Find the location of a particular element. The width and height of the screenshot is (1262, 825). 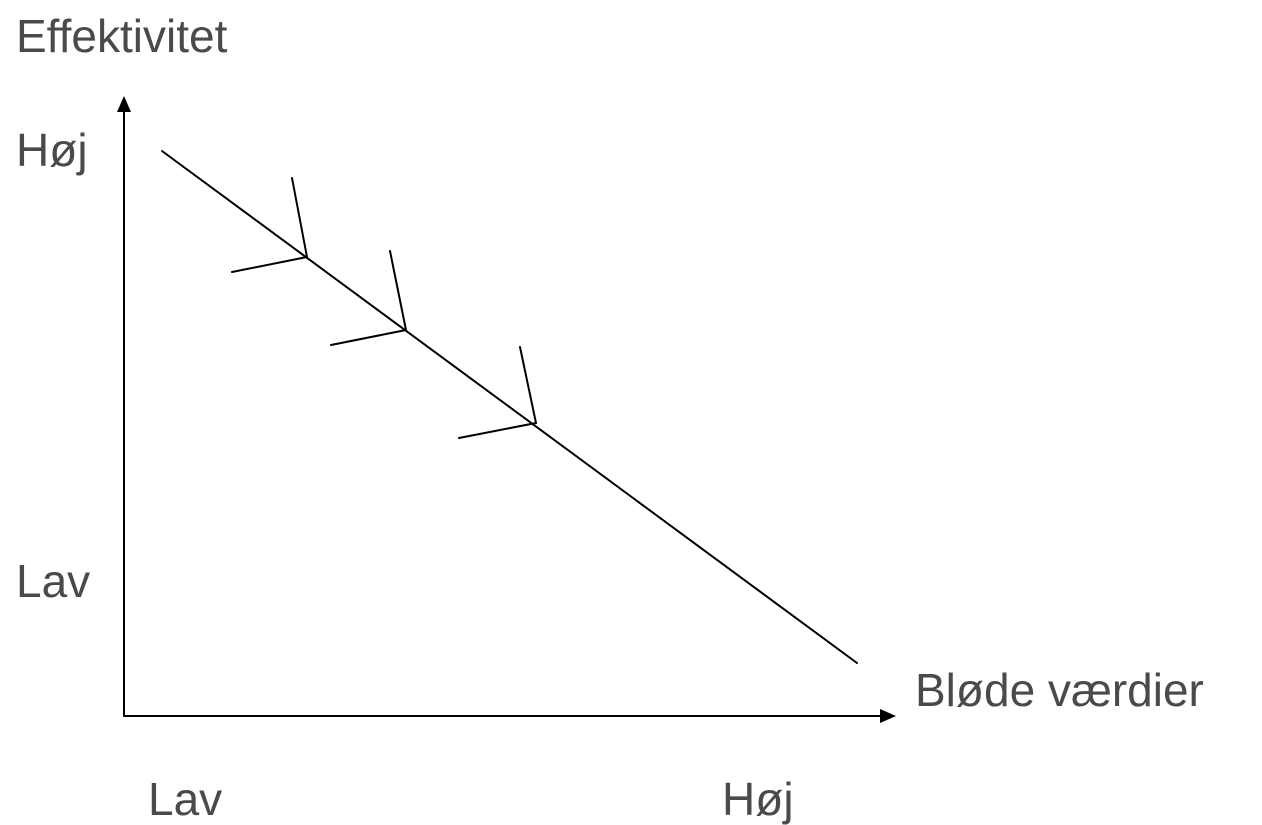

y-axis-high-label: Høj is located at coordinates (52, 150).